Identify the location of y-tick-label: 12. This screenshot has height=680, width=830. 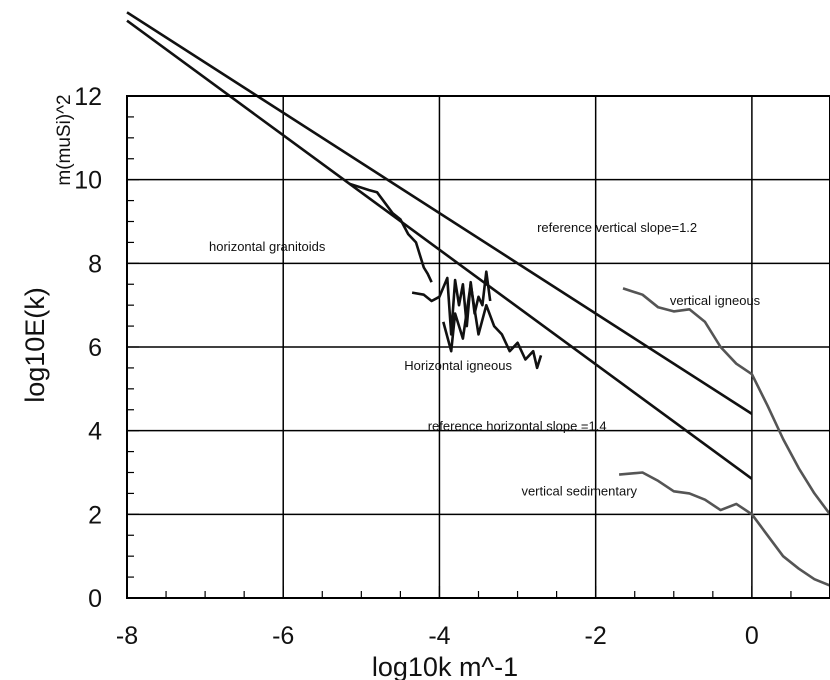
(88, 97).